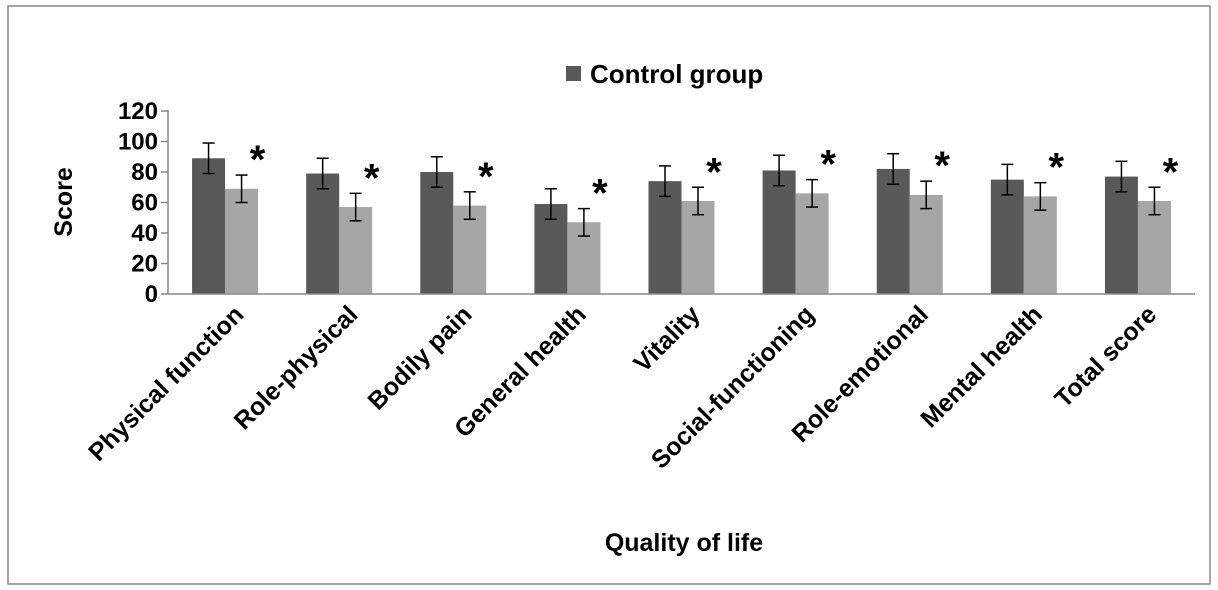 The height and width of the screenshot is (590, 1218). Describe the element at coordinates (138, 111) in the screenshot. I see `y-tick-label: 120` at that location.